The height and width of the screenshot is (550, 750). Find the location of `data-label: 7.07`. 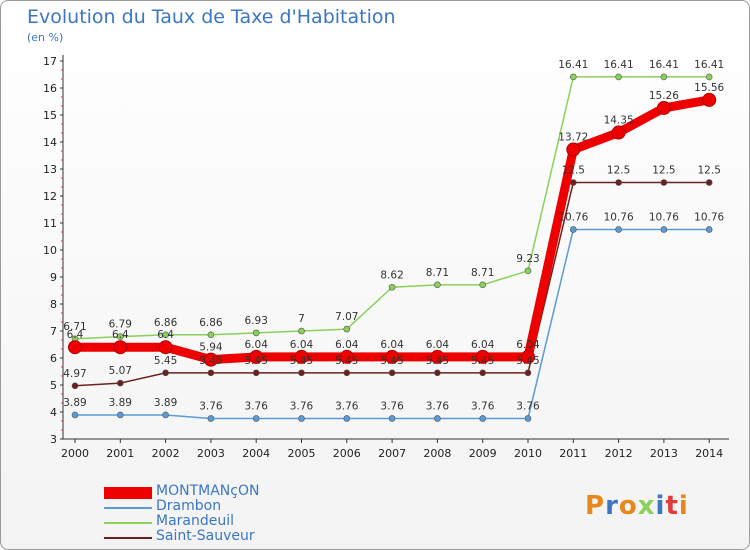

data-label: 7.07 is located at coordinates (346, 317).